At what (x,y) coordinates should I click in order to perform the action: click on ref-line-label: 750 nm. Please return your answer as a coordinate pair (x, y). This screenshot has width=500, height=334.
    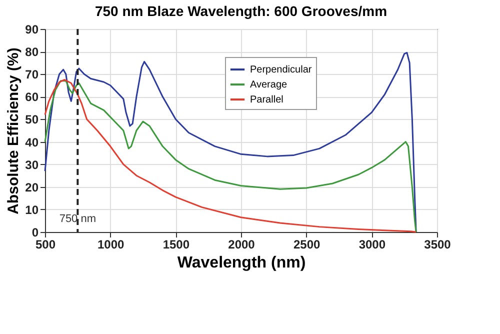
    Looking at the image, I should click on (77, 219).